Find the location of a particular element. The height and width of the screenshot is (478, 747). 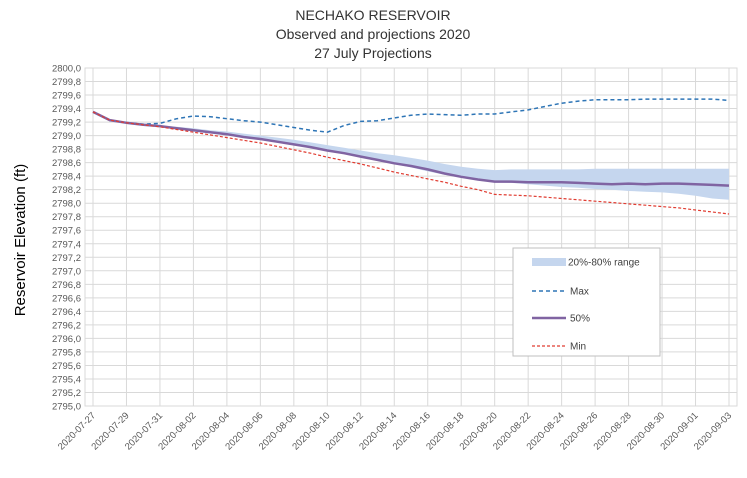

y-tick-label: 2798,4 is located at coordinates (66, 177).